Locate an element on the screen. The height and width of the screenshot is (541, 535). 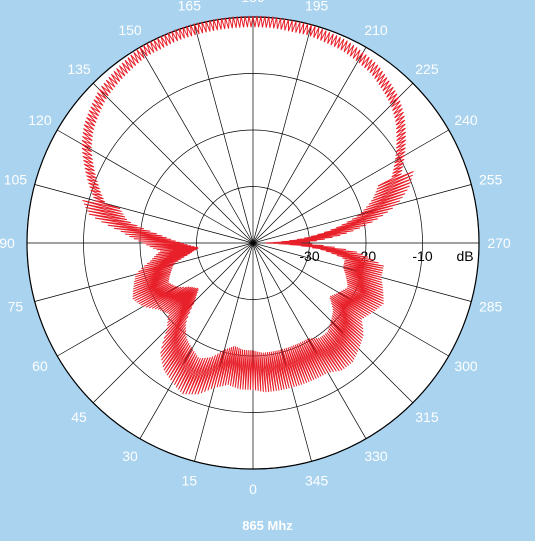
angle-tick-label: 195 is located at coordinates (317, 6).